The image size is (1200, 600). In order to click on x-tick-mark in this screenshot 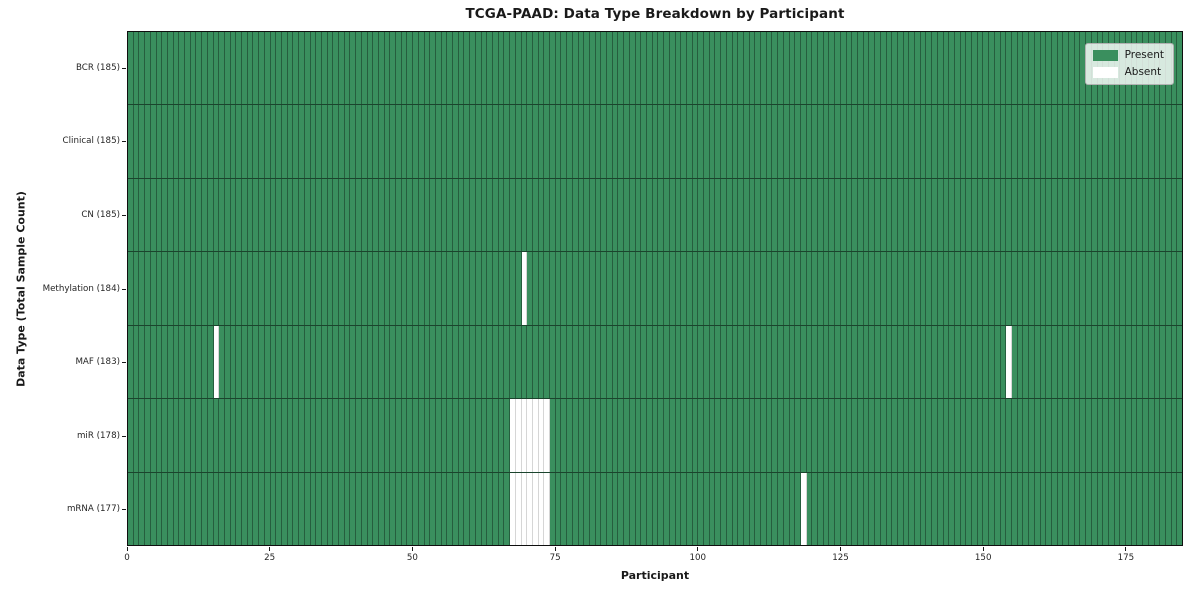, I will do `click(983, 549)`.